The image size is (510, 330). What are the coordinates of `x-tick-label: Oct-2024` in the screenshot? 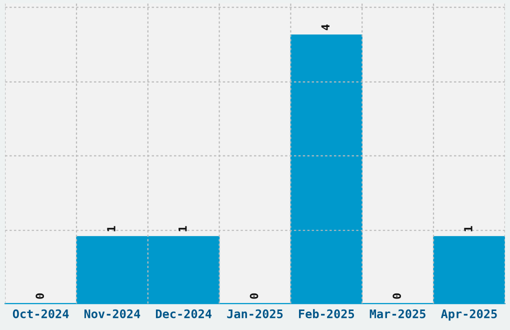 It's located at (40, 313).